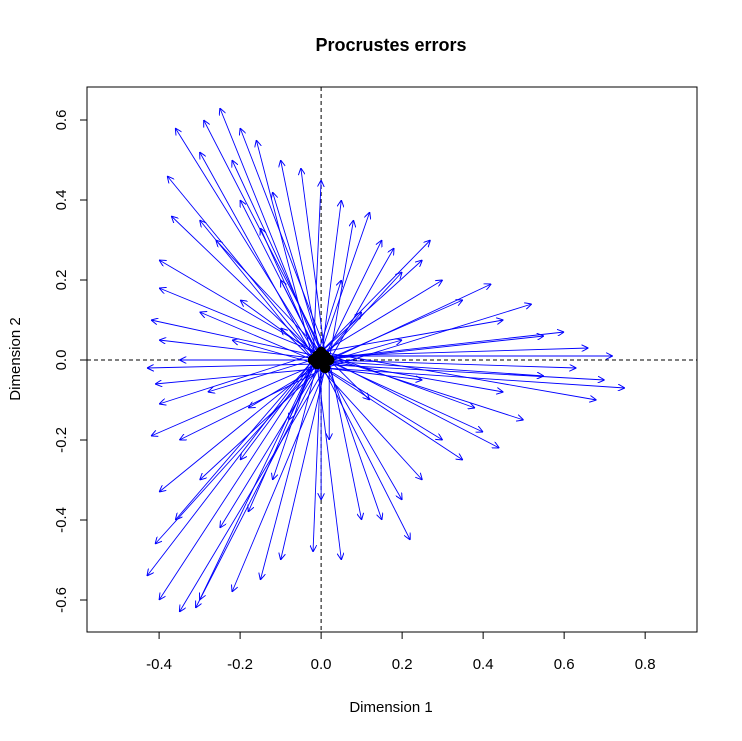 The width and height of the screenshot is (742, 741). I want to click on x-tick-label: 0.8, so click(645, 664).